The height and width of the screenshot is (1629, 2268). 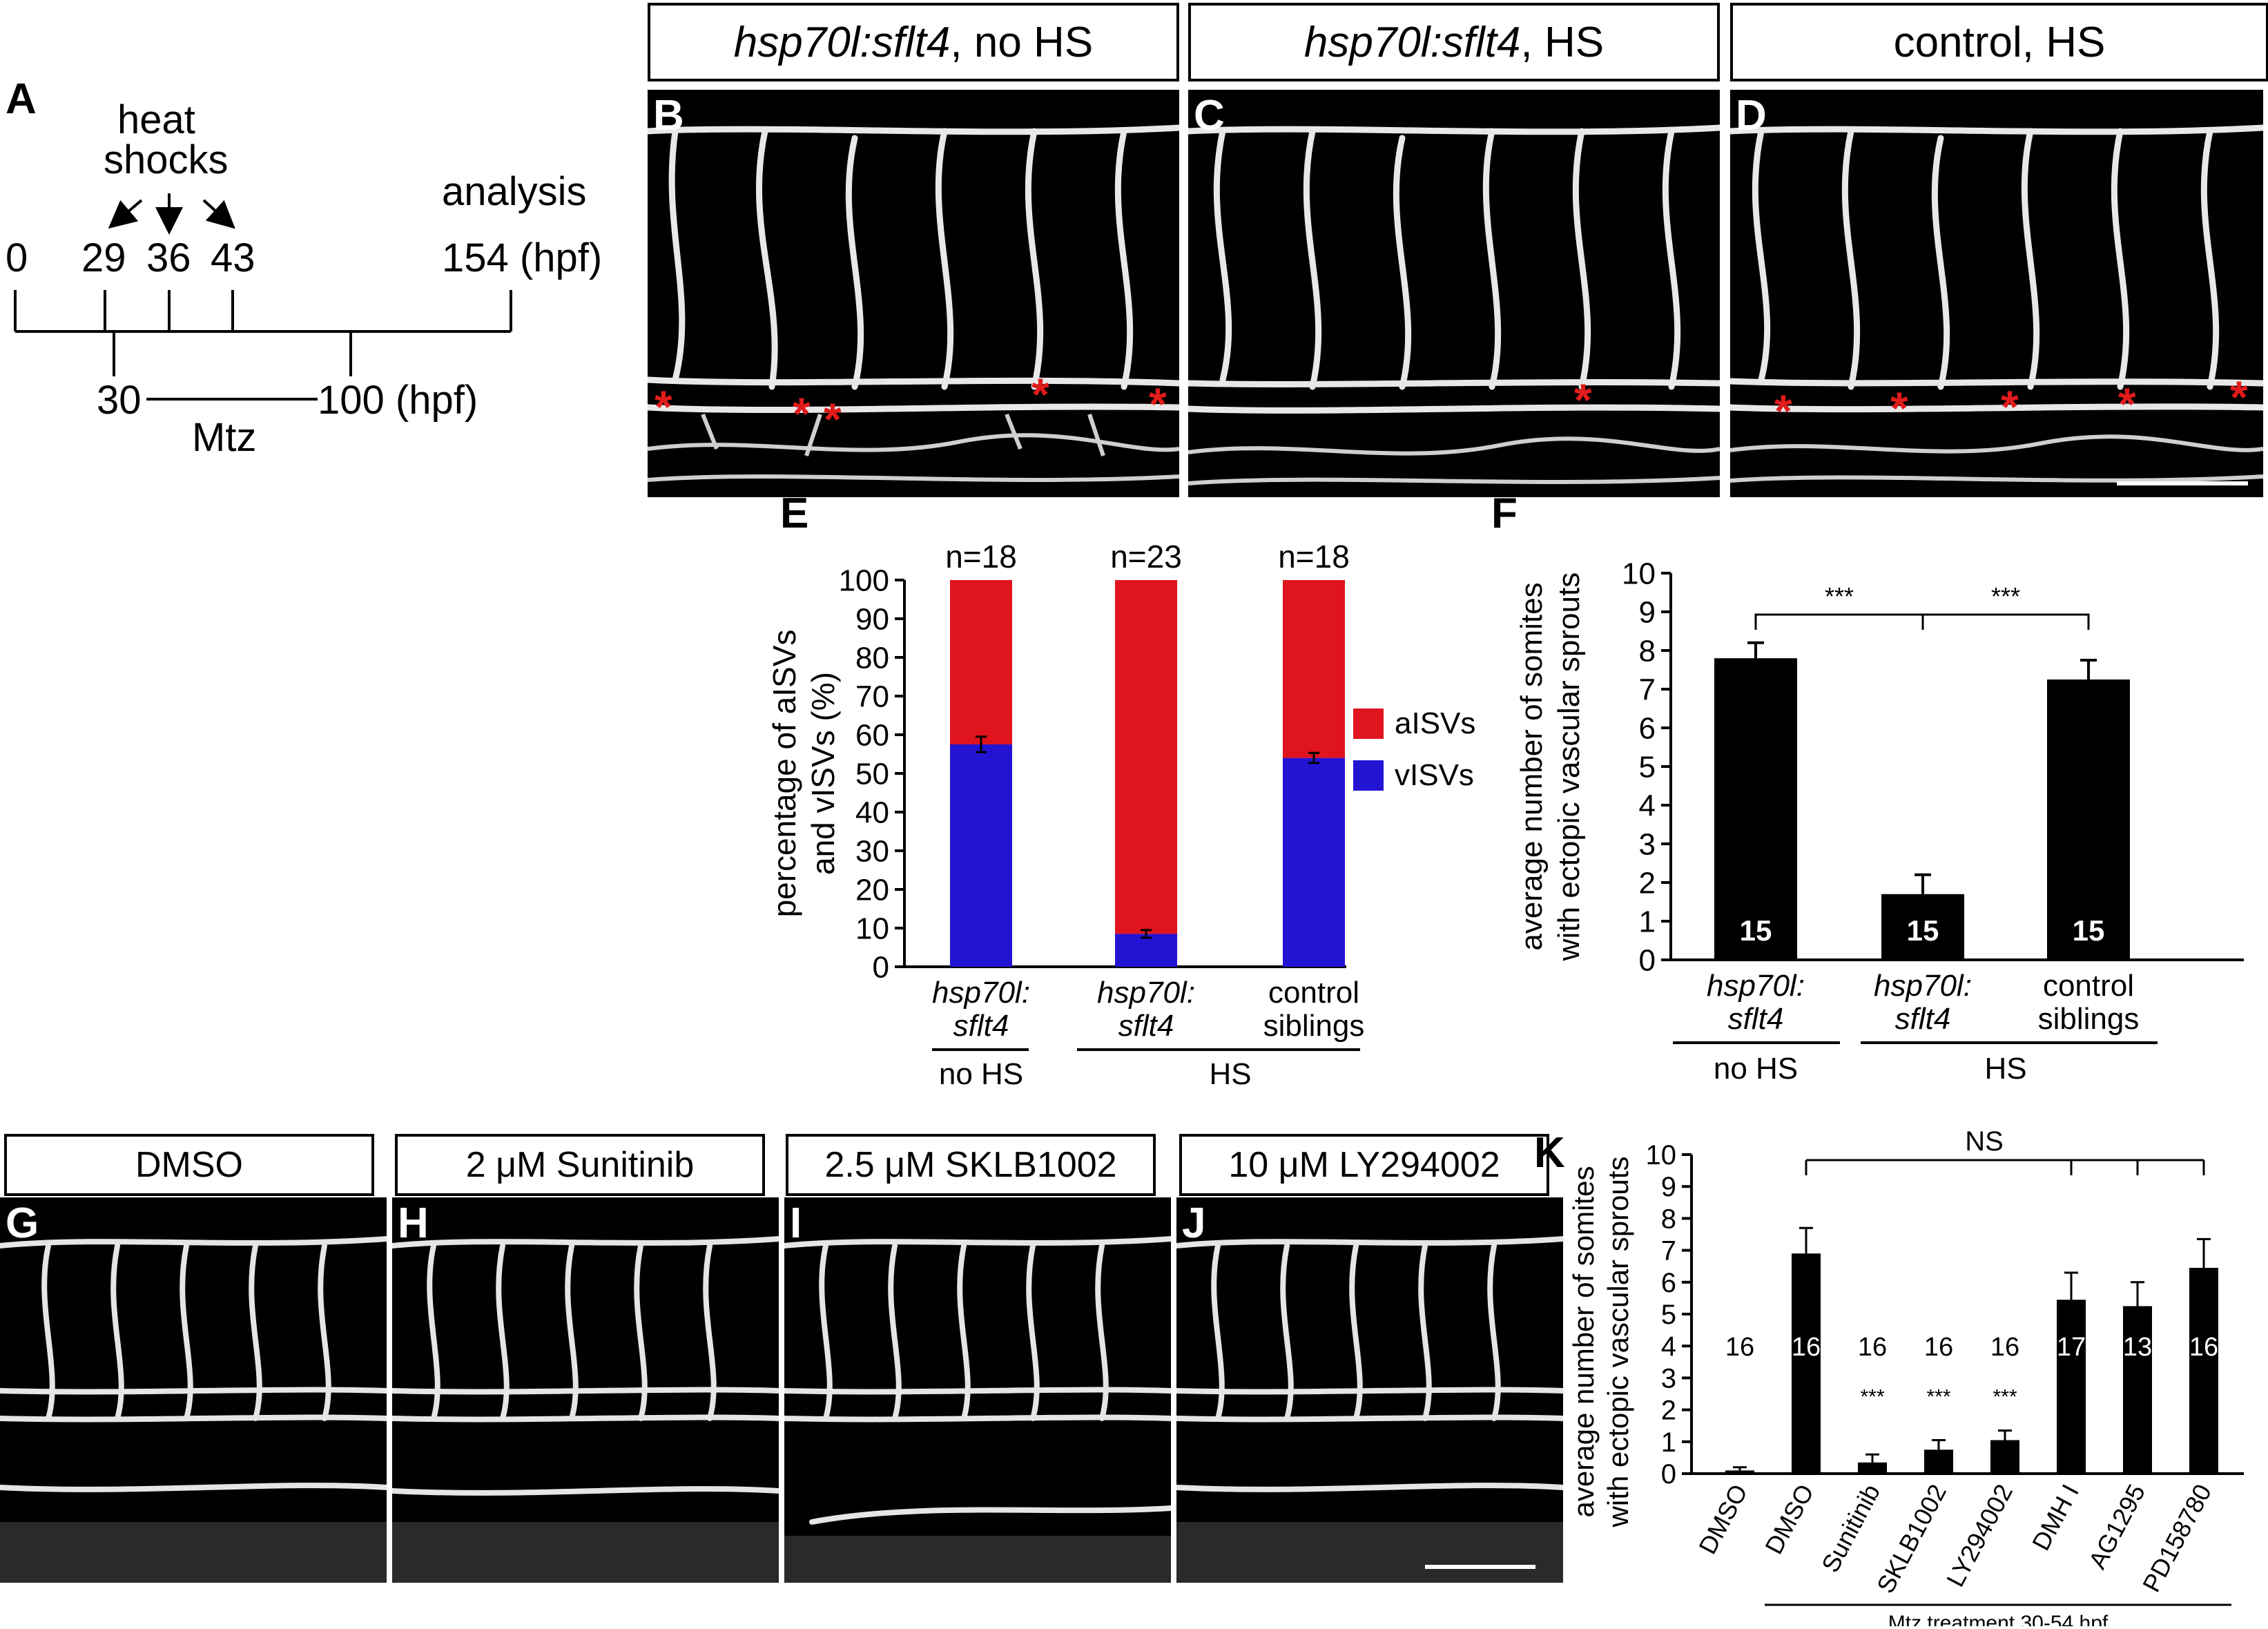 What do you see at coordinates (1435, 775) in the screenshot?
I see `e-legend-label-vISVs: vISVs` at bounding box center [1435, 775].